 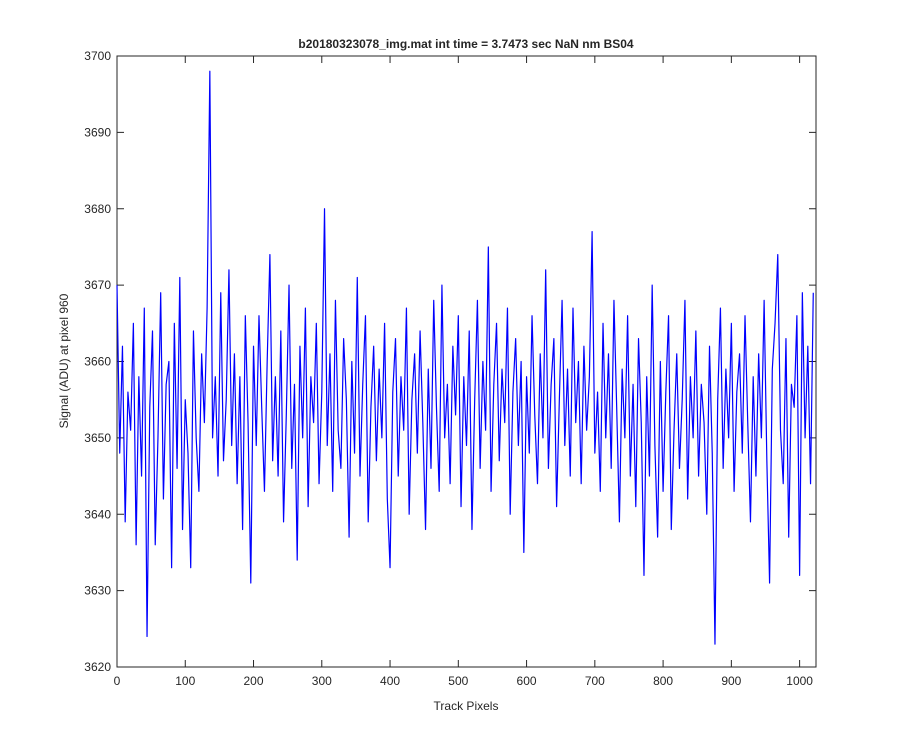 I want to click on y-tick-label: 3680, so click(x=97, y=209).